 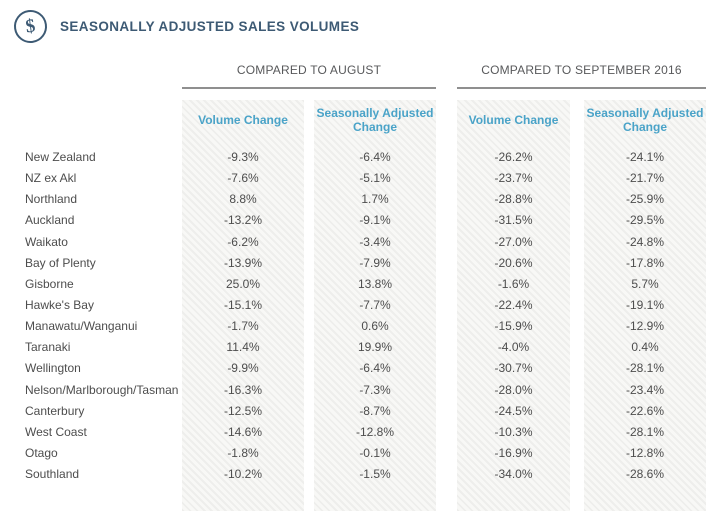 I want to click on sep-volume-value: -10.3%, so click(x=513, y=431).